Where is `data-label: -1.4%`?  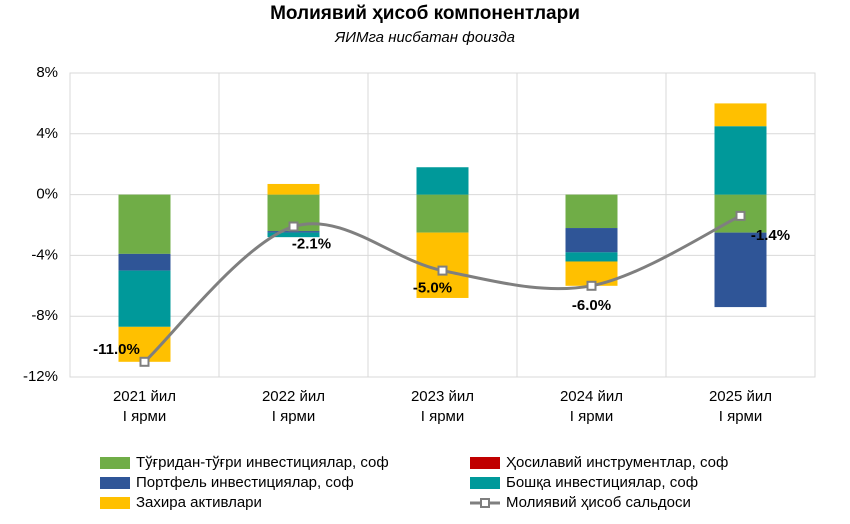 data-label: -1.4% is located at coordinates (770, 235).